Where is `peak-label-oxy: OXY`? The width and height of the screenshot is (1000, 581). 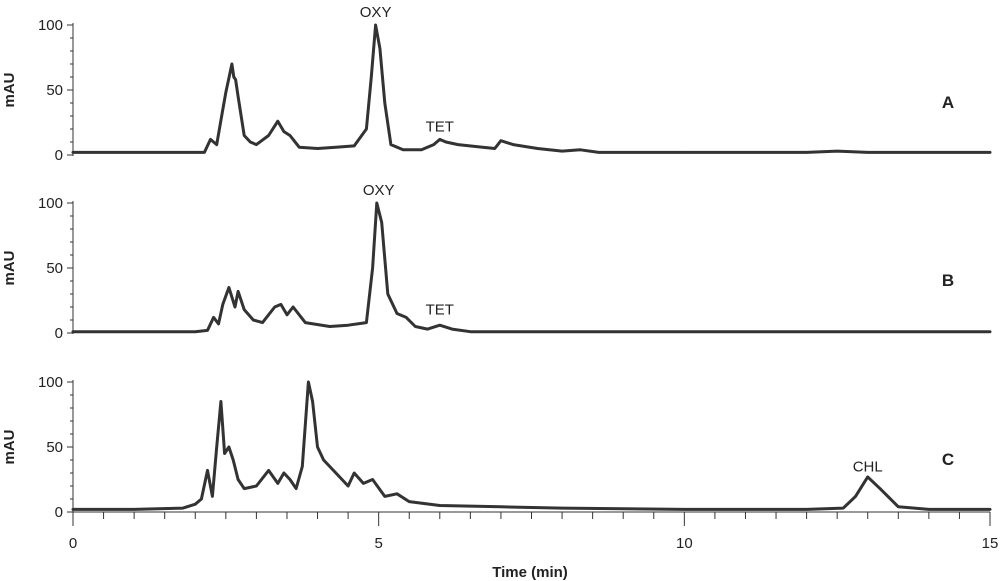
peak-label-oxy: OXY is located at coordinates (376, 12).